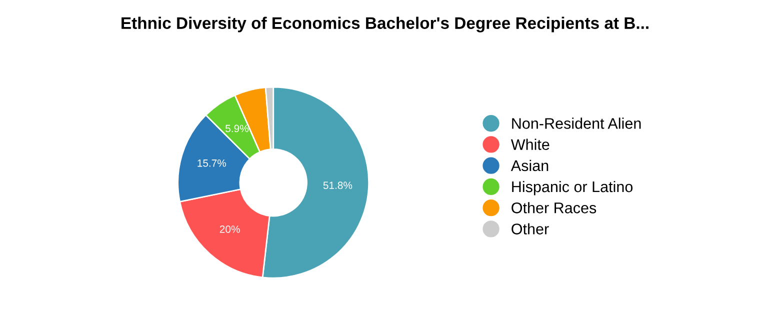  Describe the element at coordinates (337, 186) in the screenshot. I see `data-label: 51.8%` at that location.